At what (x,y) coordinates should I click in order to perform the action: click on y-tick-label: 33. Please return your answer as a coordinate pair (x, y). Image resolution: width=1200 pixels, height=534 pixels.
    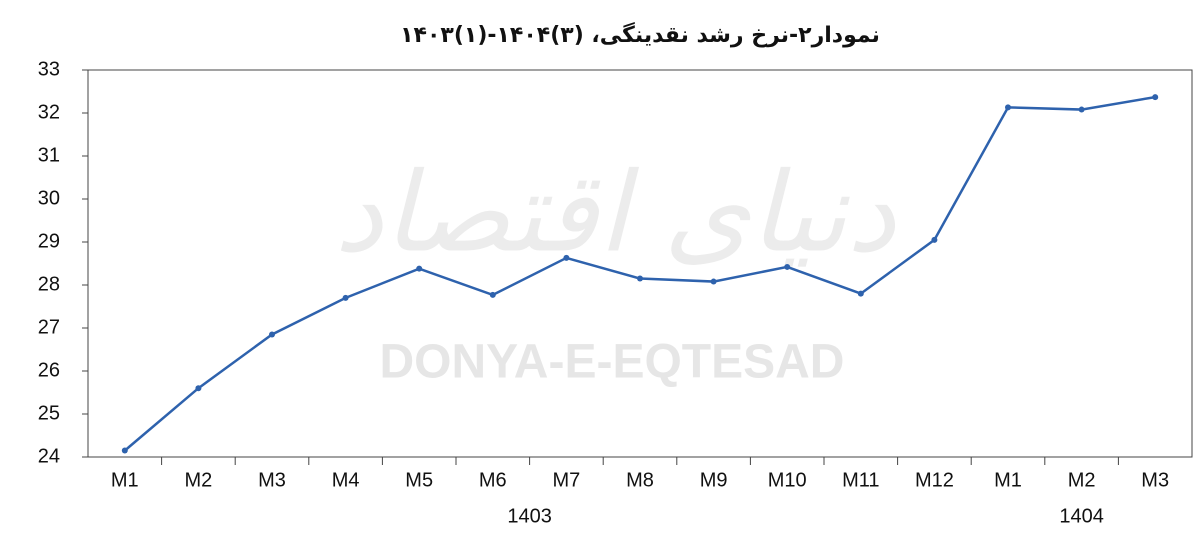
    Looking at the image, I should click on (49, 69).